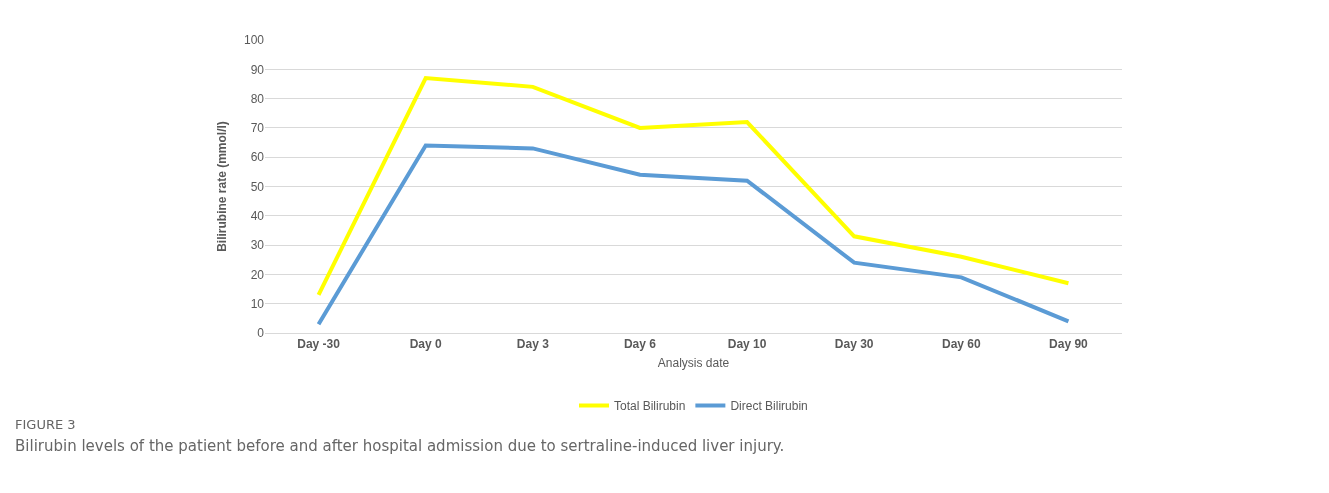  Describe the element at coordinates (257, 98) in the screenshot. I see `y-tick-label: 80` at that location.